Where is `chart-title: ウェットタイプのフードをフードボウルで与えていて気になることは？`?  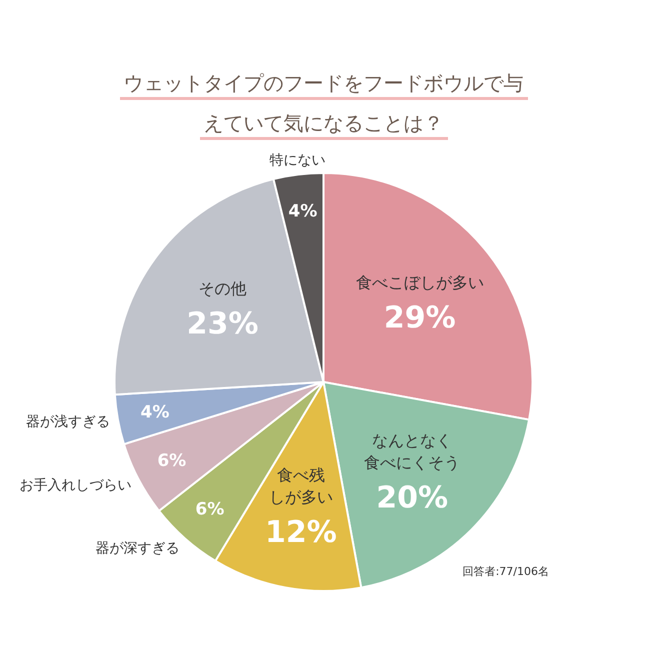 chart-title: ウェットタイプのフードをフードボウルで与えていて気になることは？ is located at coordinates (324, 105).